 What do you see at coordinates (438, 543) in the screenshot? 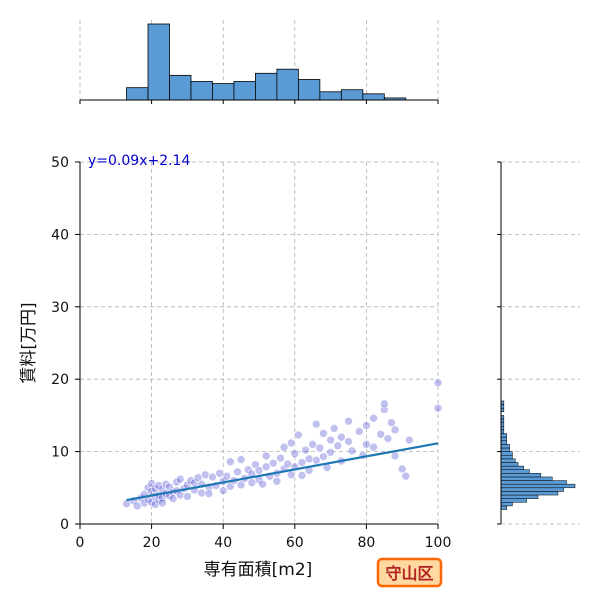
I see `x-tick-label: 100` at bounding box center [438, 543].